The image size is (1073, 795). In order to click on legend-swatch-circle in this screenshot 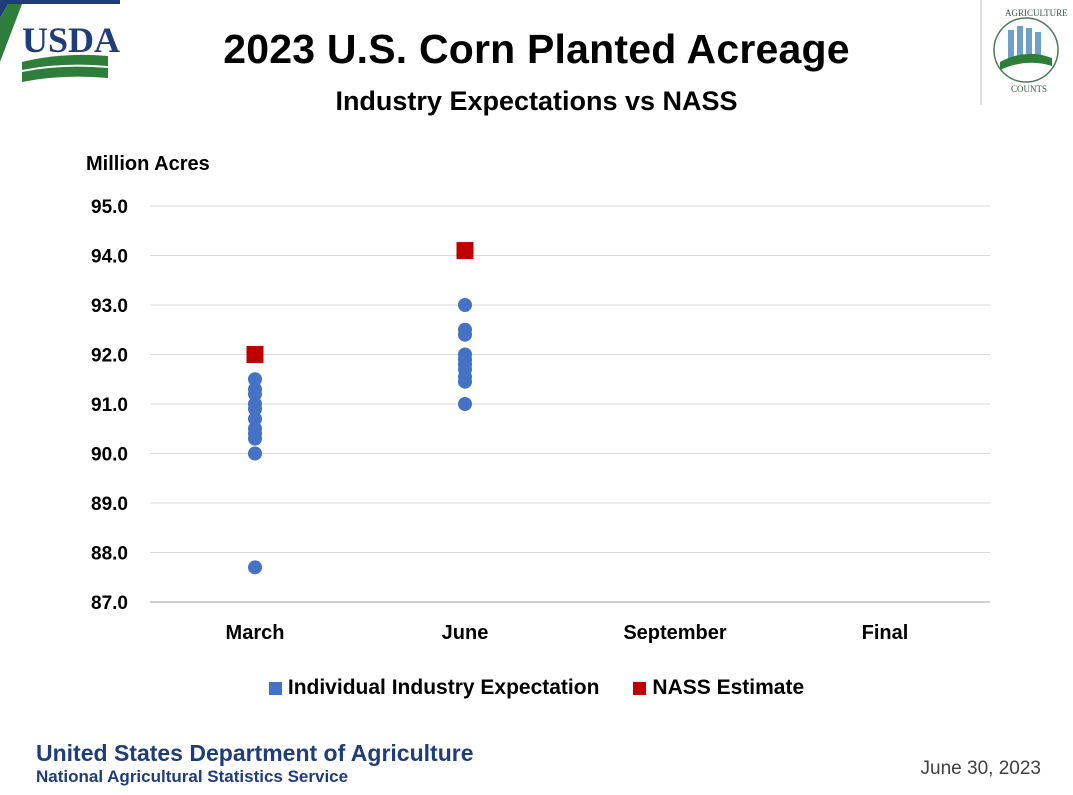, I will do `click(275, 688)`.